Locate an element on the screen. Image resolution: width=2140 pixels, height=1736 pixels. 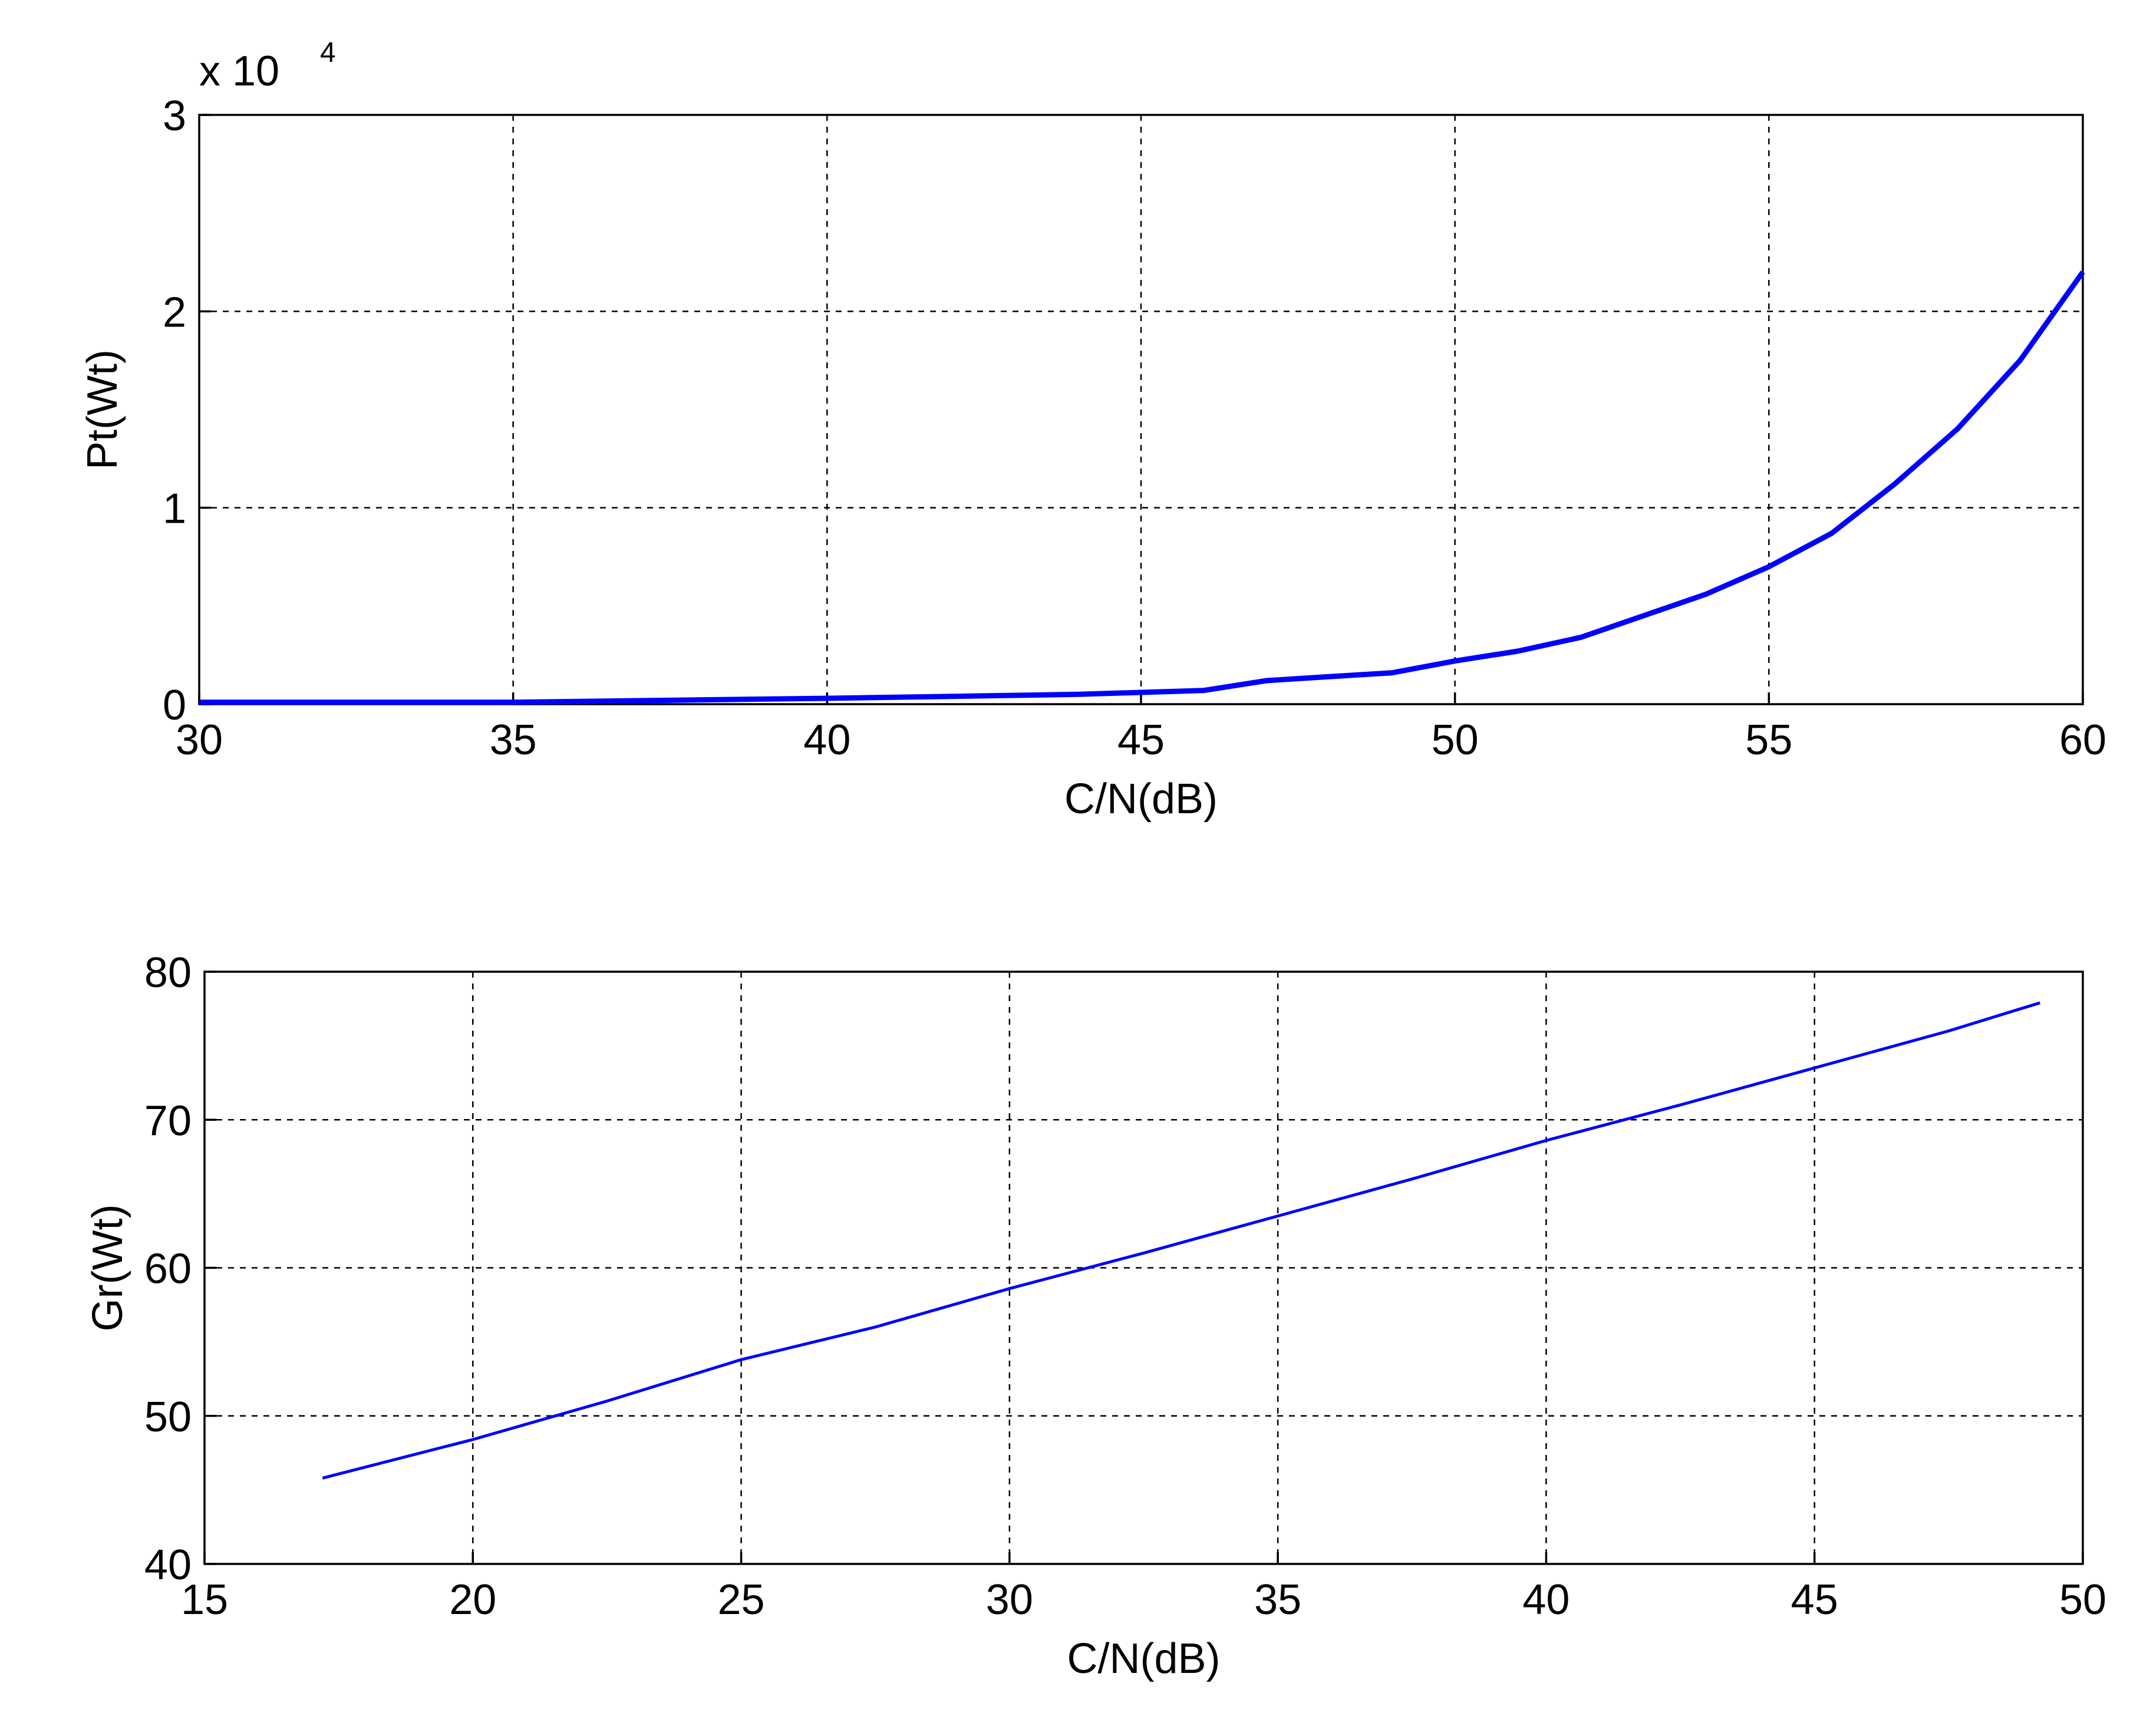
x-tick-label: 60 is located at coordinates (2083, 740).